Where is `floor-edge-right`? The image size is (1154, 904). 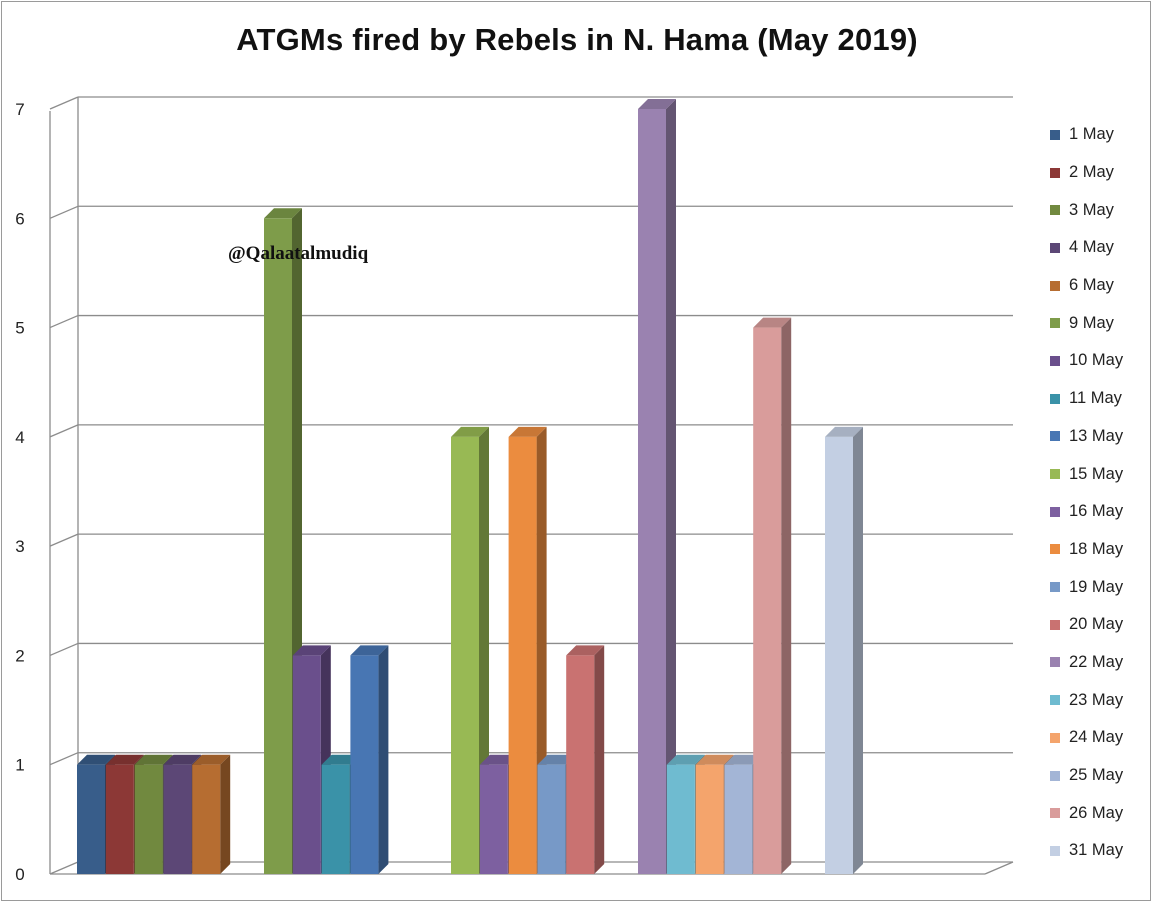 floor-edge-right is located at coordinates (999, 868).